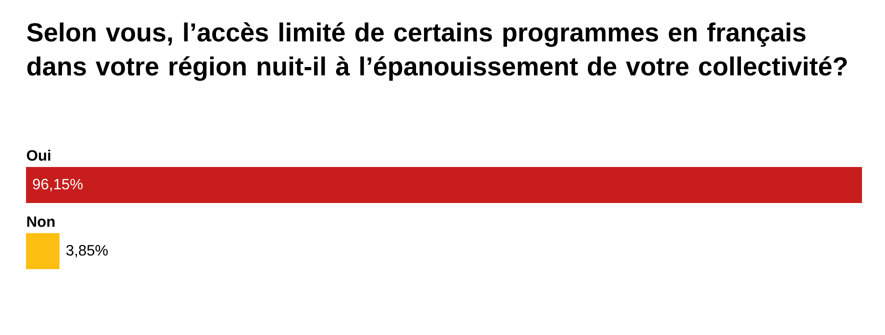 This screenshot has height=335, width=885. Describe the element at coordinates (41, 221) in the screenshot. I see `y-tick-label: Non` at that location.